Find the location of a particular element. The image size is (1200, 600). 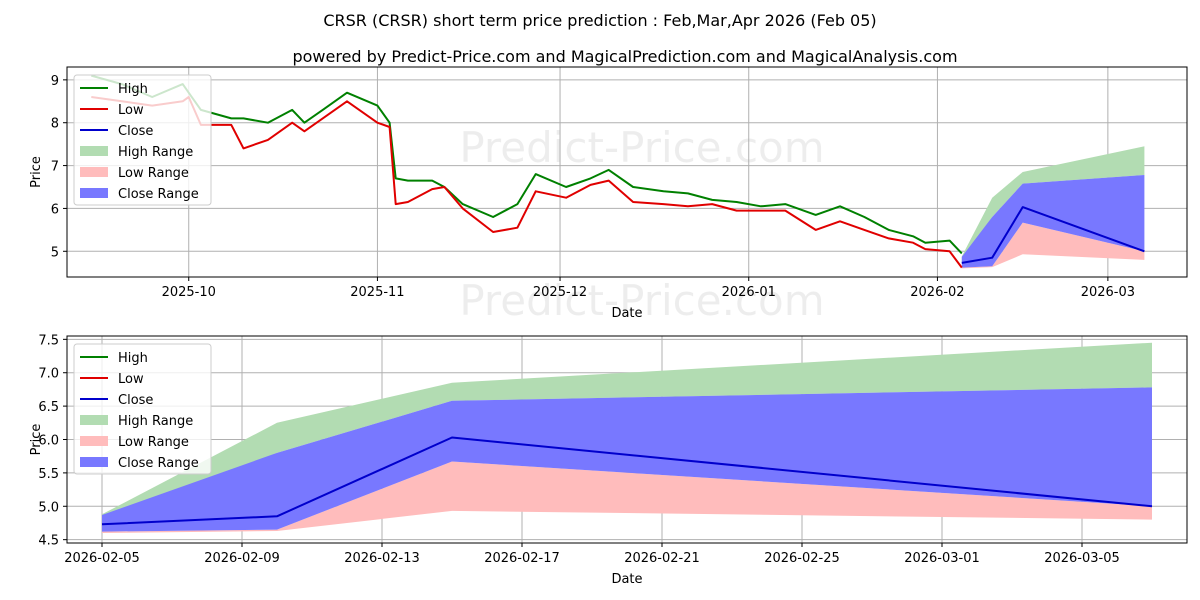

y-tick-label: 6.0 is located at coordinates (48, 441).